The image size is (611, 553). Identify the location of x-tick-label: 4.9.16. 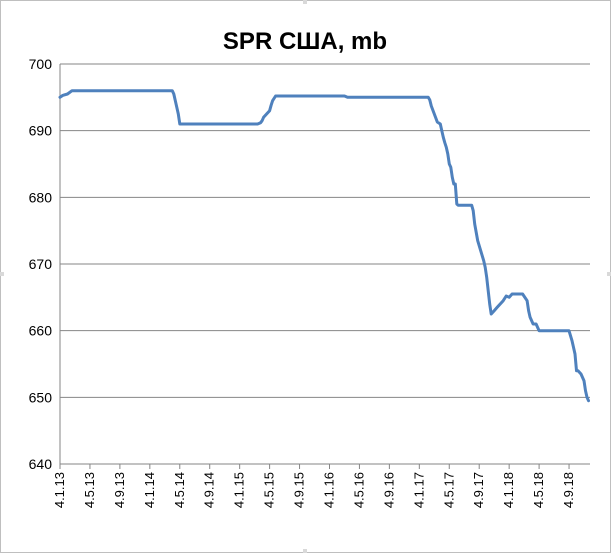
(388, 490).